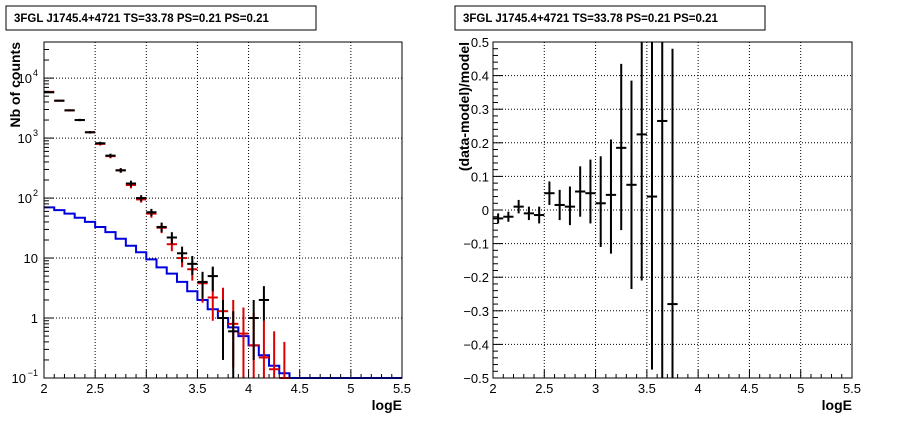 This screenshot has width=898, height=421. What do you see at coordinates (837, 405) in the screenshot?
I see `residual-x-axis-label: logE` at bounding box center [837, 405].